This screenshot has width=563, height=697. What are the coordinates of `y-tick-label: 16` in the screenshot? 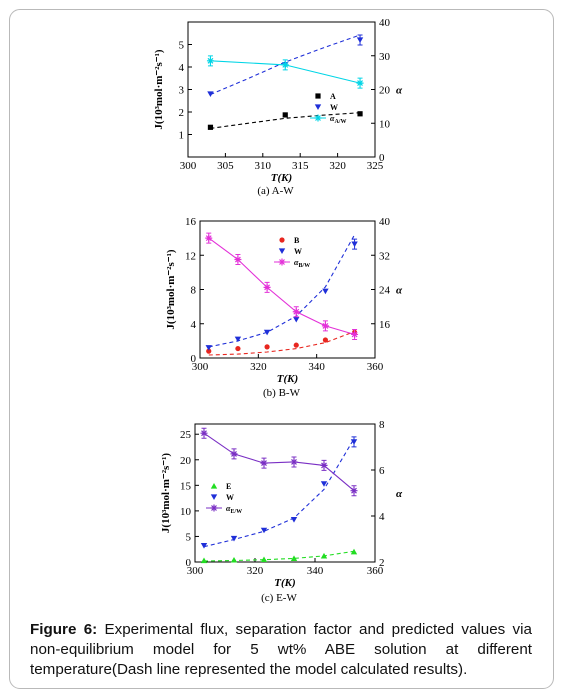 It's located at (191, 222).